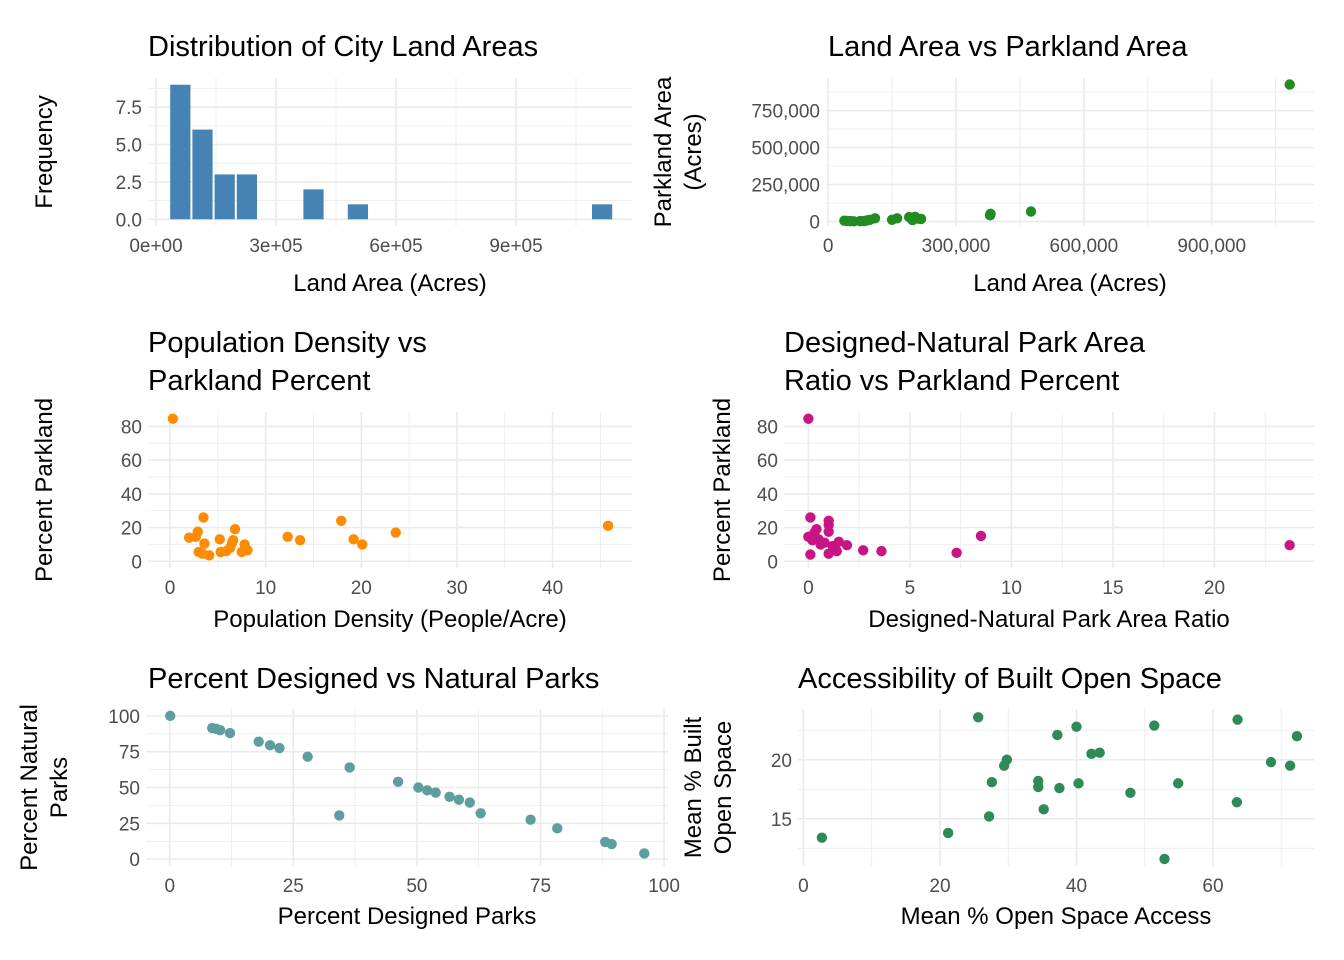 This screenshot has height=960, width=1344. Describe the element at coordinates (389, 283) in the screenshot. I see `x-axis-title: Land Area (Acres)` at that location.